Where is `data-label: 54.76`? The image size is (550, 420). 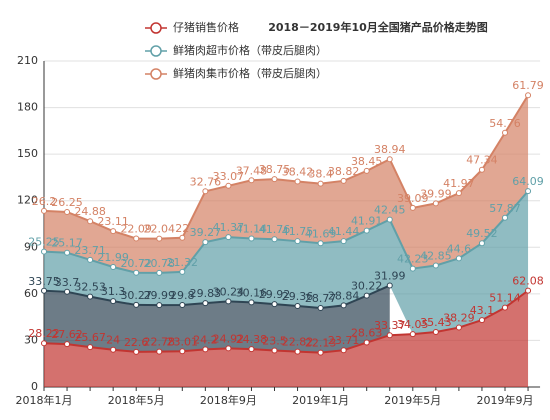
data-label: 54.76 is located at coordinates (505, 123).